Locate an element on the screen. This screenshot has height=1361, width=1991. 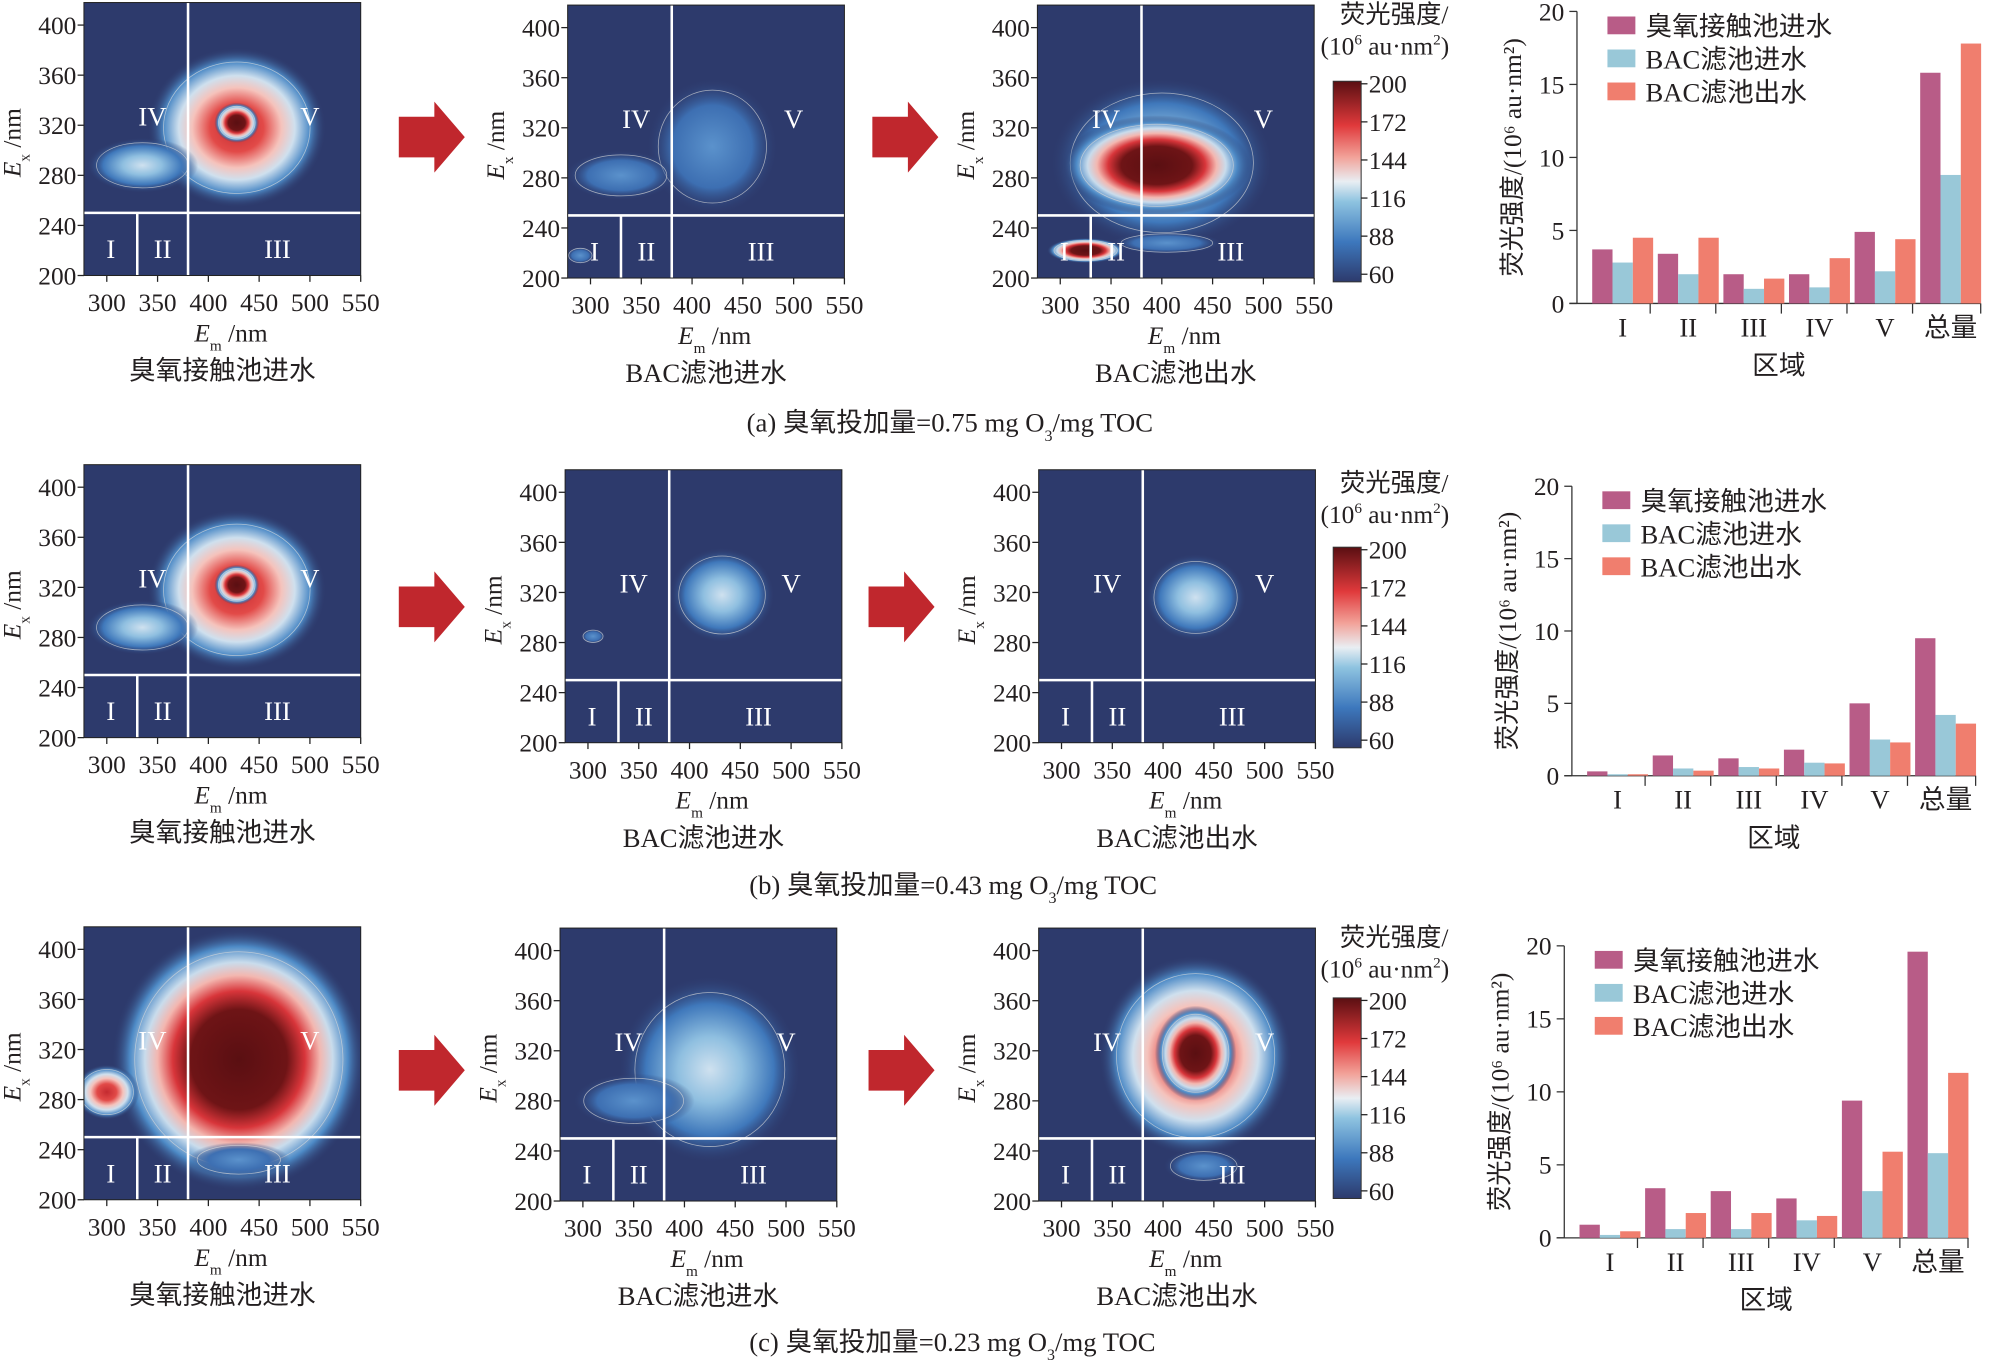
em-axis-label-part: /nm is located at coordinates (726, 801).